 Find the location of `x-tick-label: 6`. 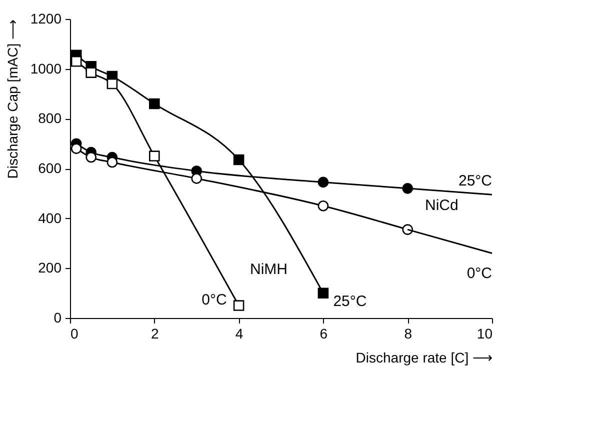

x-tick-label: 6 is located at coordinates (324, 334).